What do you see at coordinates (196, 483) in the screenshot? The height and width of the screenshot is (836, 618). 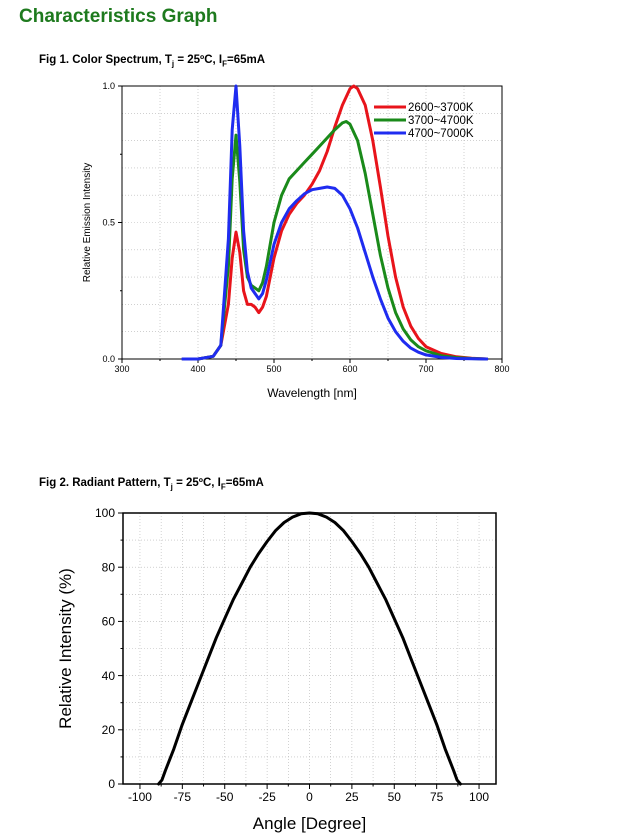 I see `fig2-caption-mid: = 25ºC, I` at bounding box center [196, 483].